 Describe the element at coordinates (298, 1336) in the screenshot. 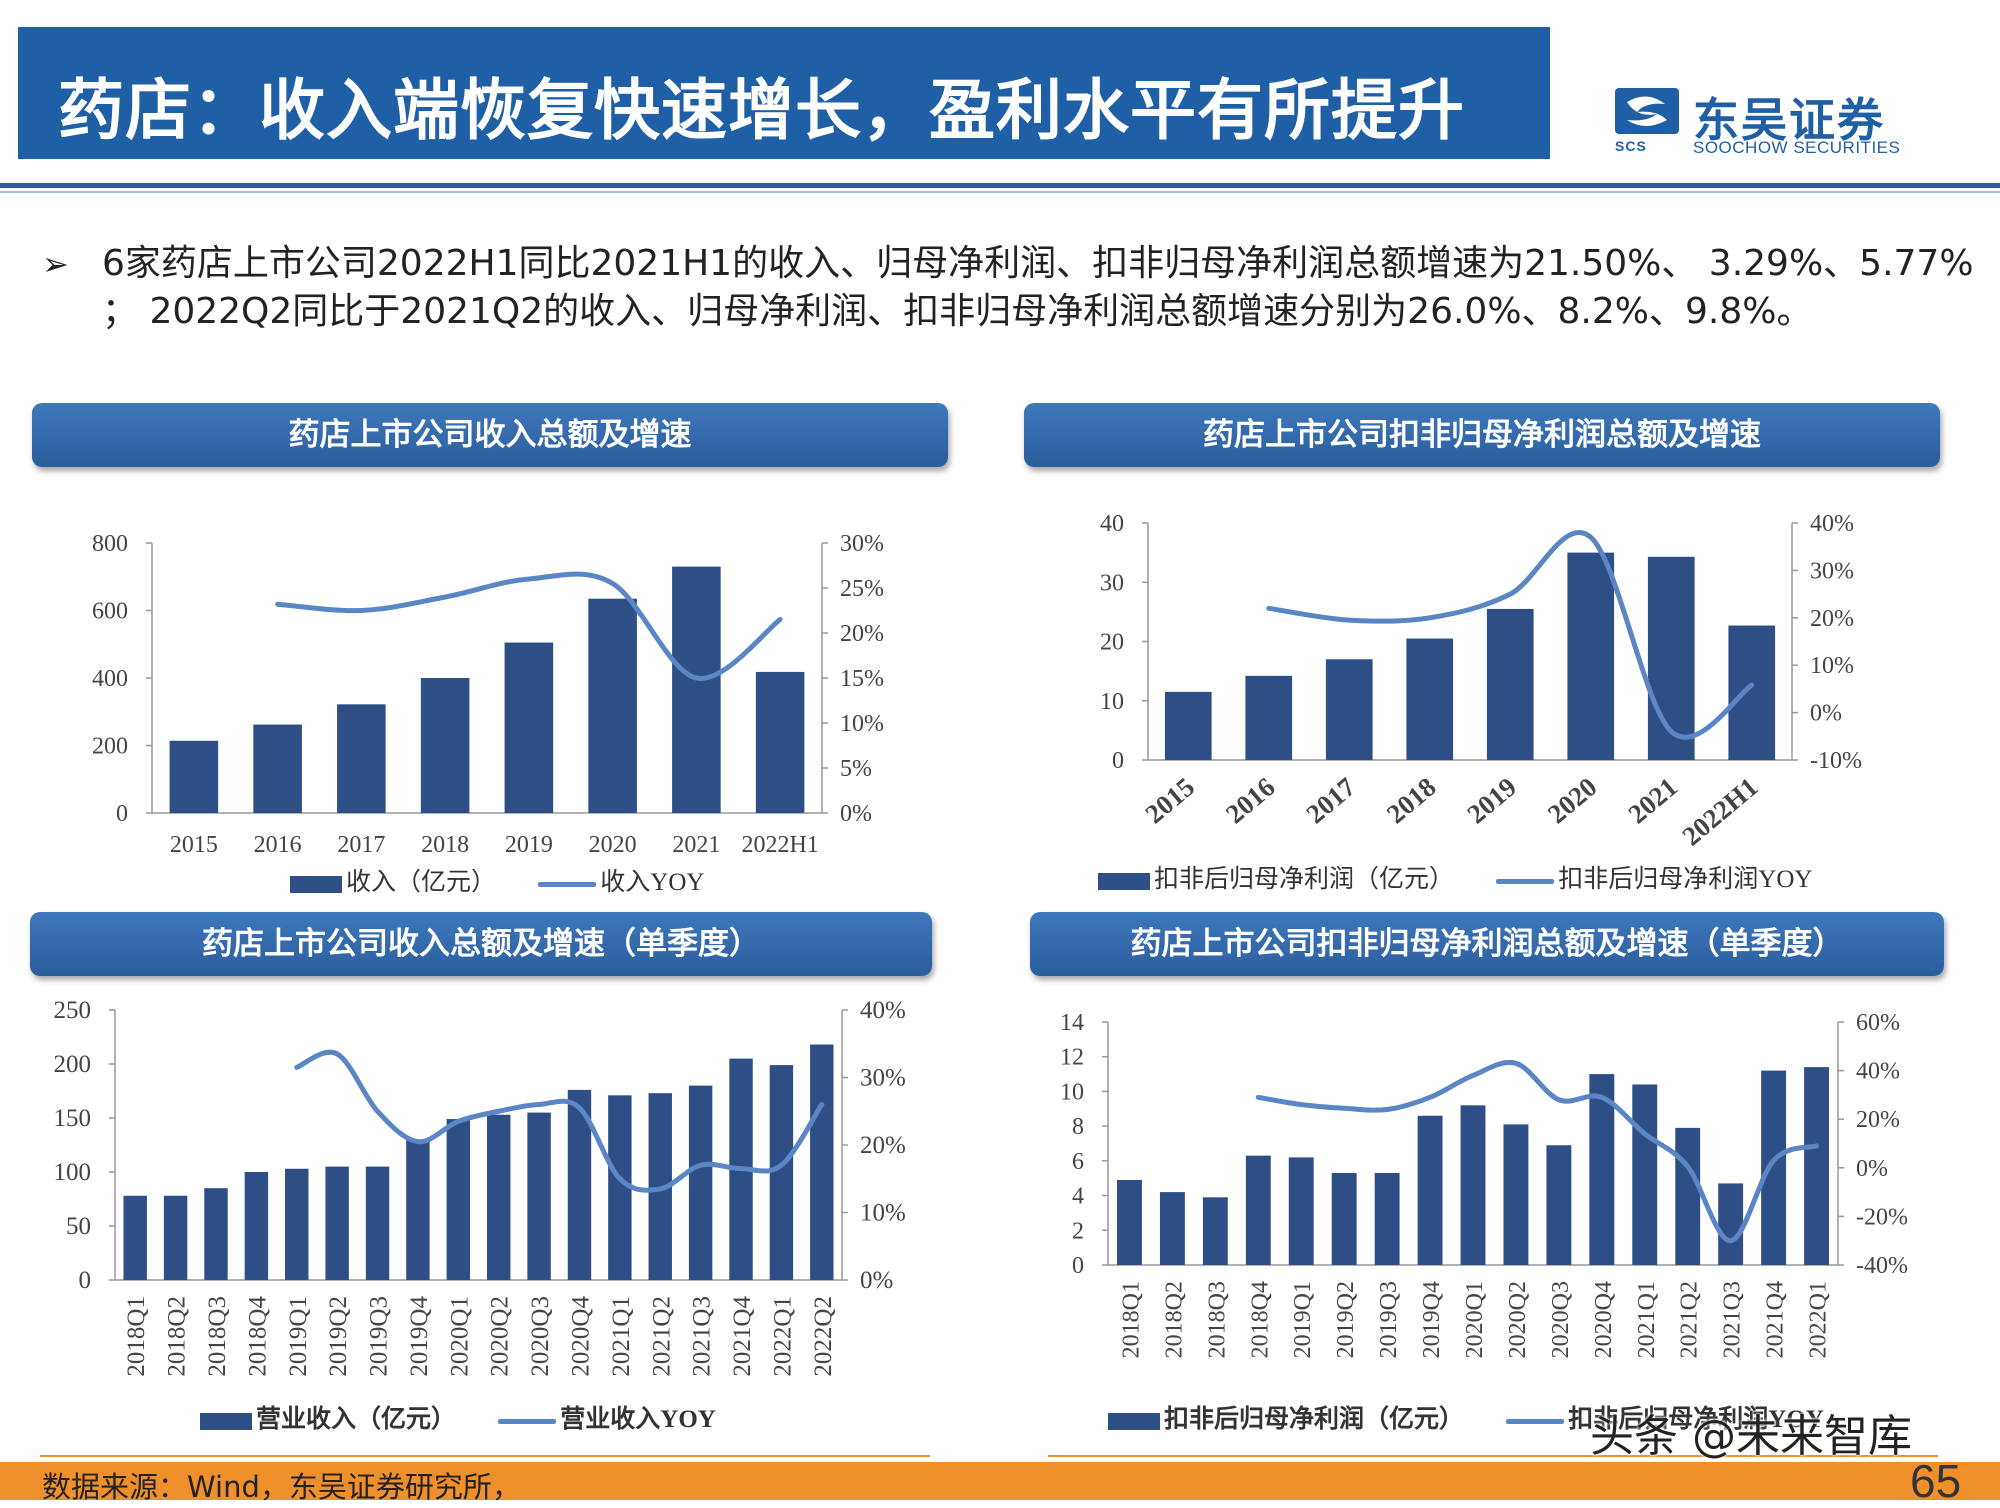

I see `x-tick-label: 2019Q1` at that location.